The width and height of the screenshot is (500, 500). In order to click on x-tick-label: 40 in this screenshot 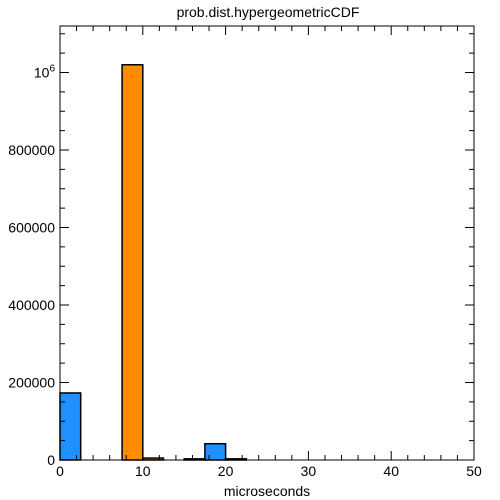, I will do `click(391, 471)`.